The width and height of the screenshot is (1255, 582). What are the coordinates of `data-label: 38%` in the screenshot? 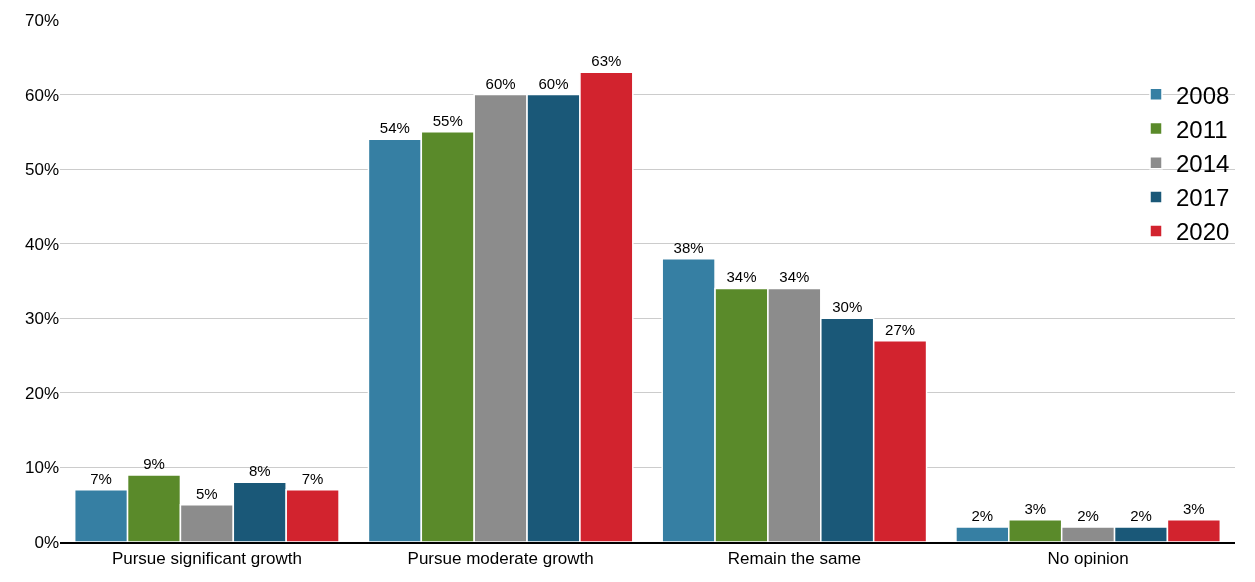 It's located at (688, 247).